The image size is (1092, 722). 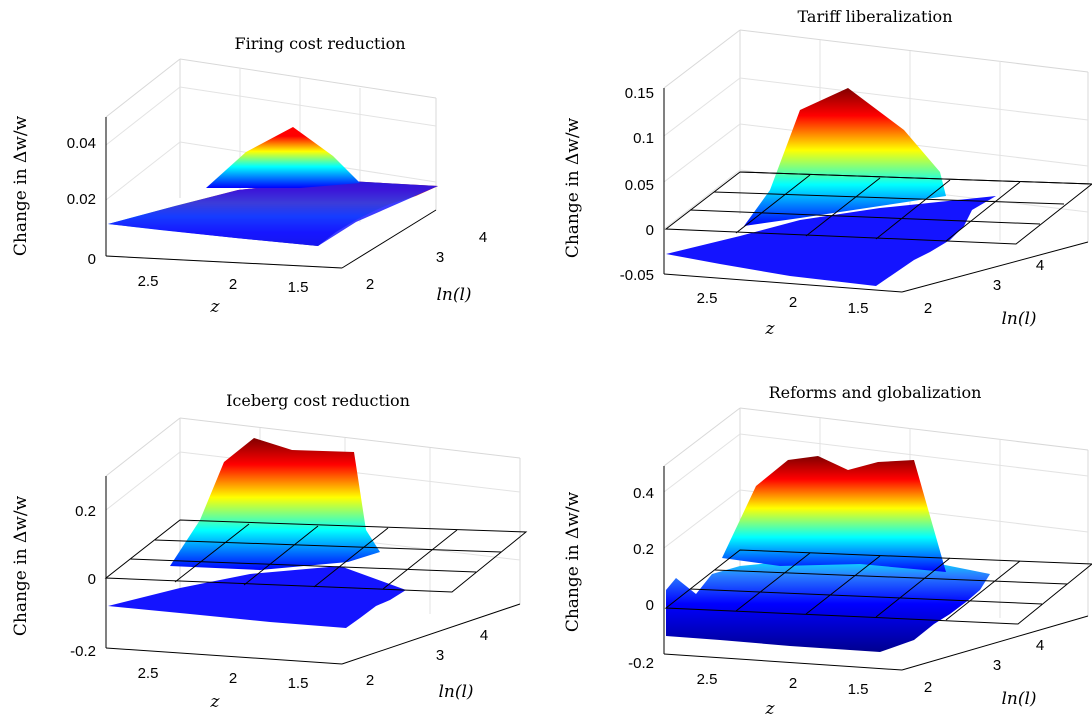 I want to click on ztick: -0.05, so click(x=637, y=275).